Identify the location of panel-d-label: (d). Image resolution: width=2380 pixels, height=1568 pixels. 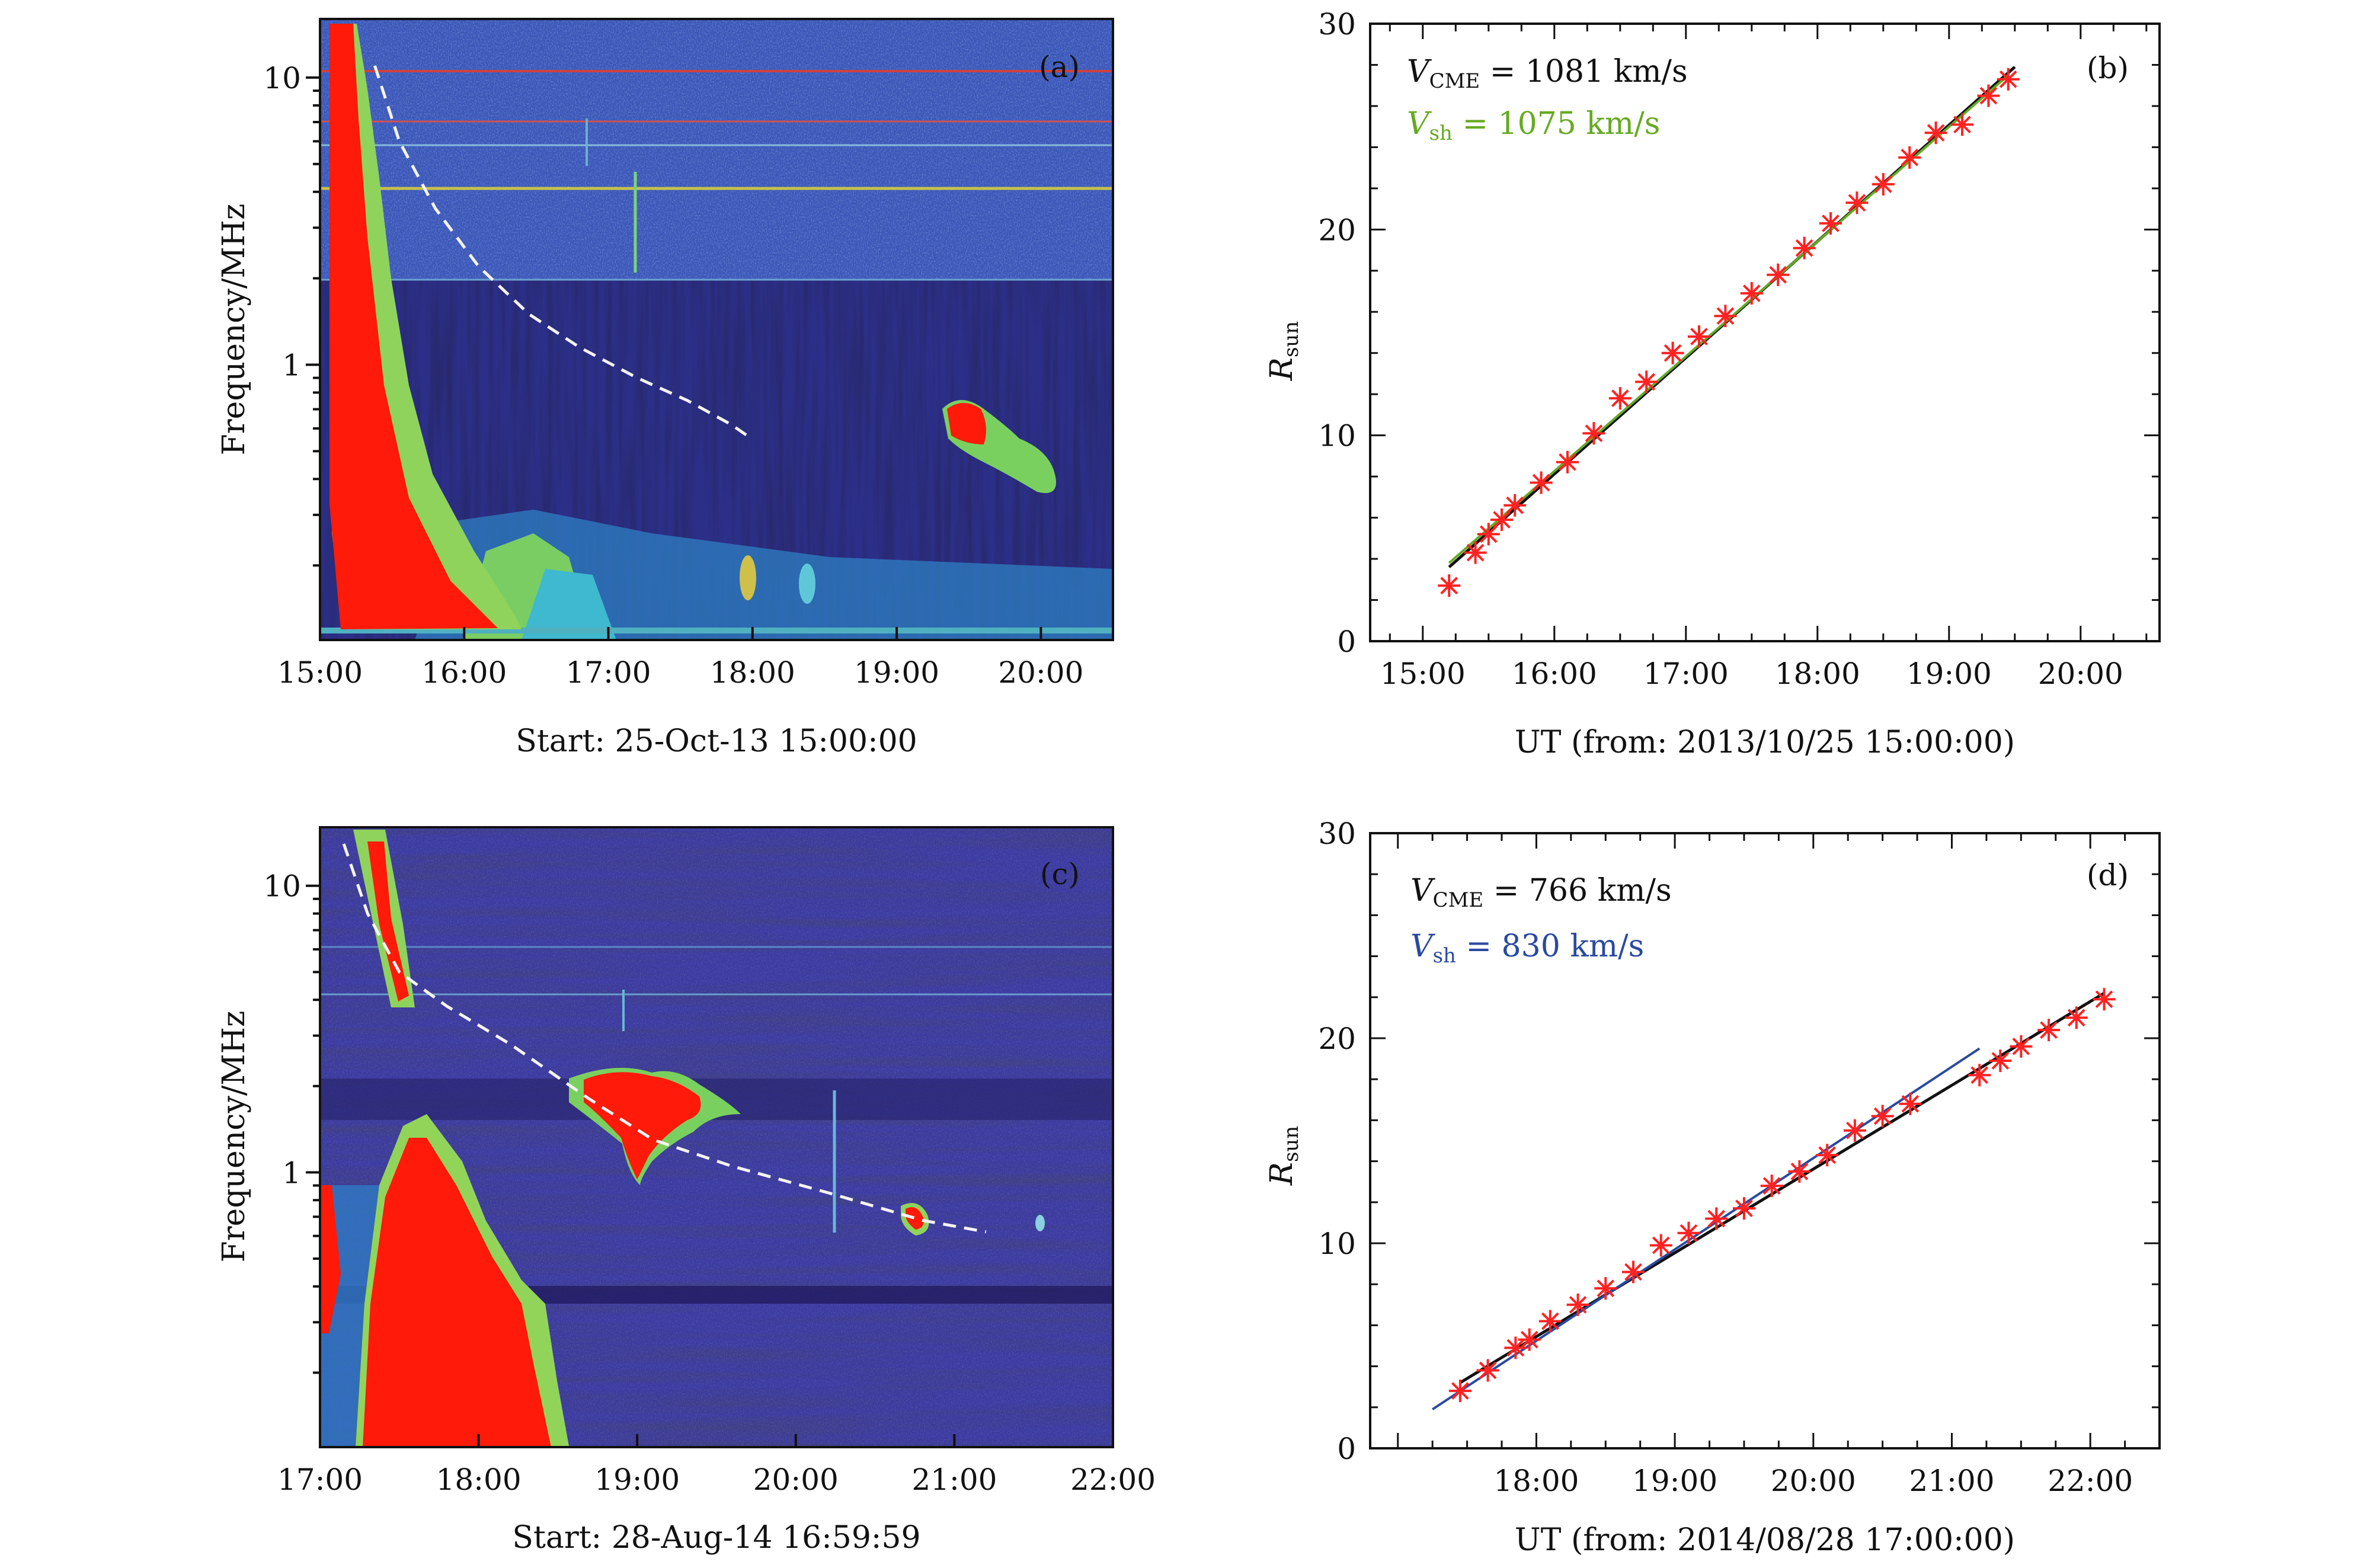
(2108, 875).